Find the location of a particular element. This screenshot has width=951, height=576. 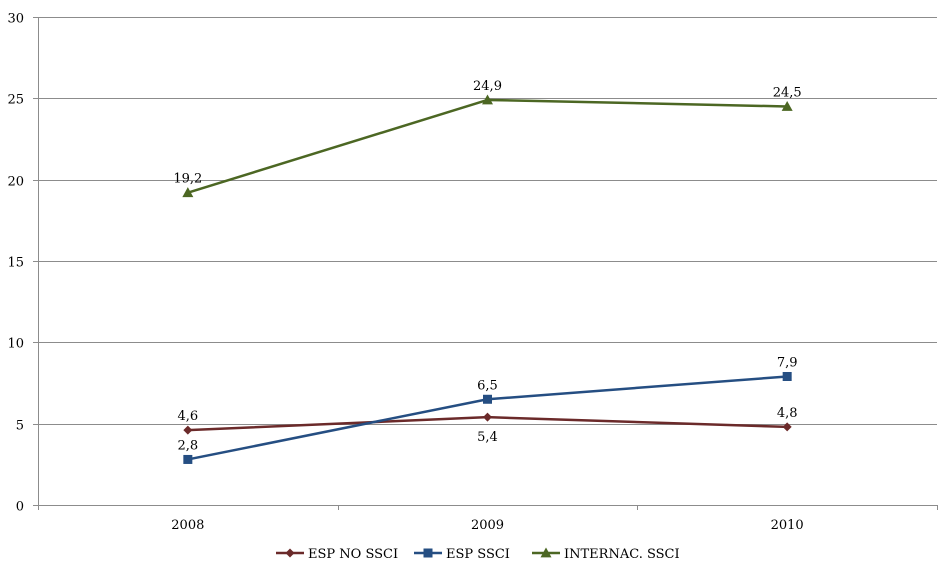

x-tick-label: 2009 is located at coordinates (487, 525).